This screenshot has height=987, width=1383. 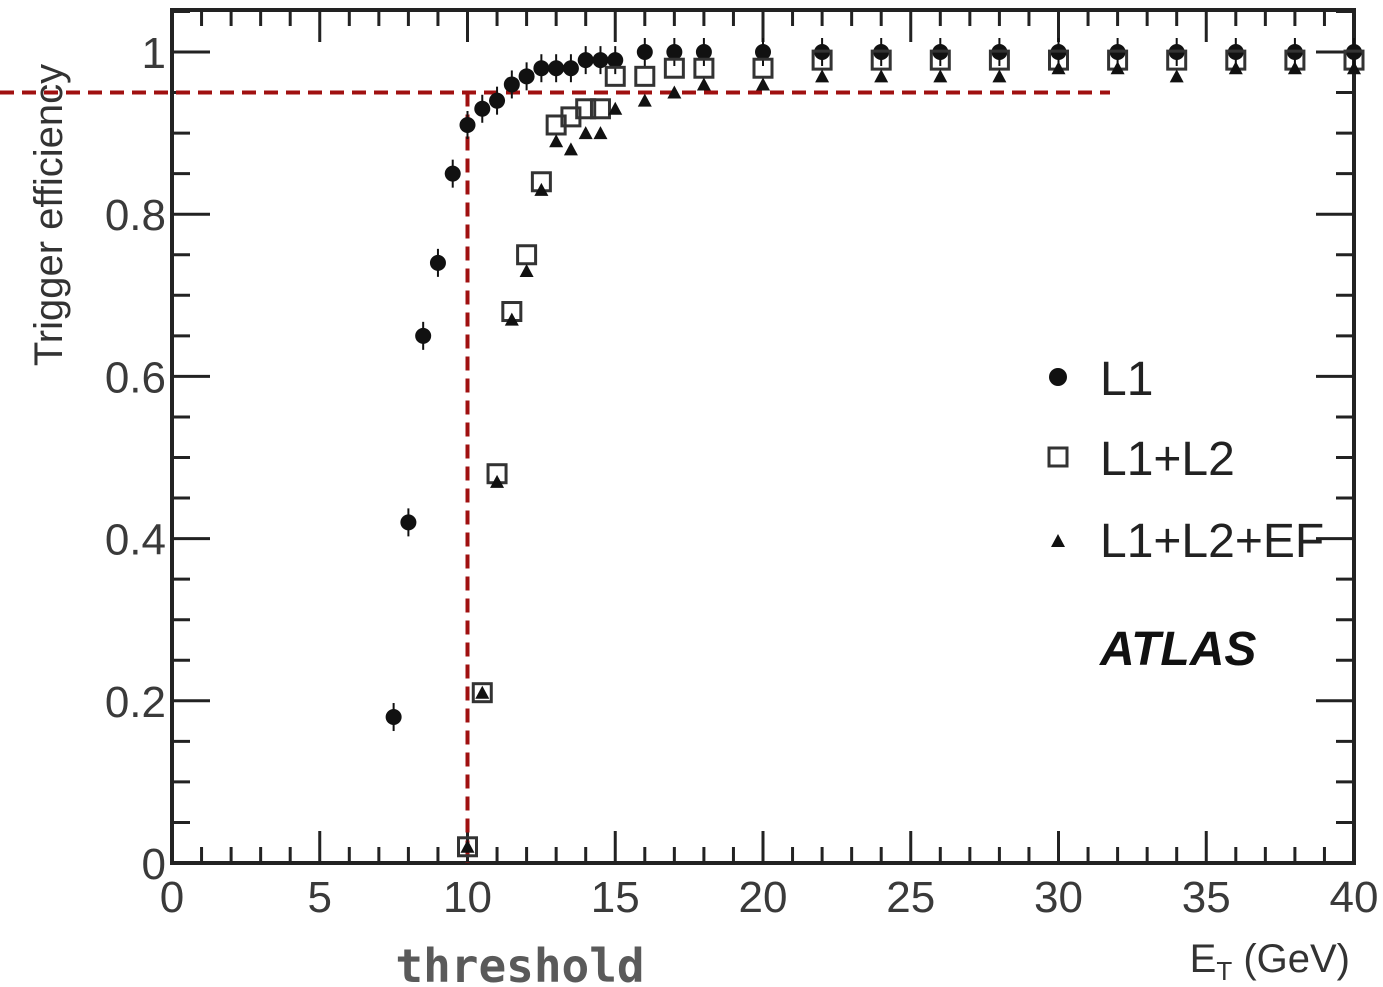 I want to click on x-tick-label: 5, so click(x=320, y=897).